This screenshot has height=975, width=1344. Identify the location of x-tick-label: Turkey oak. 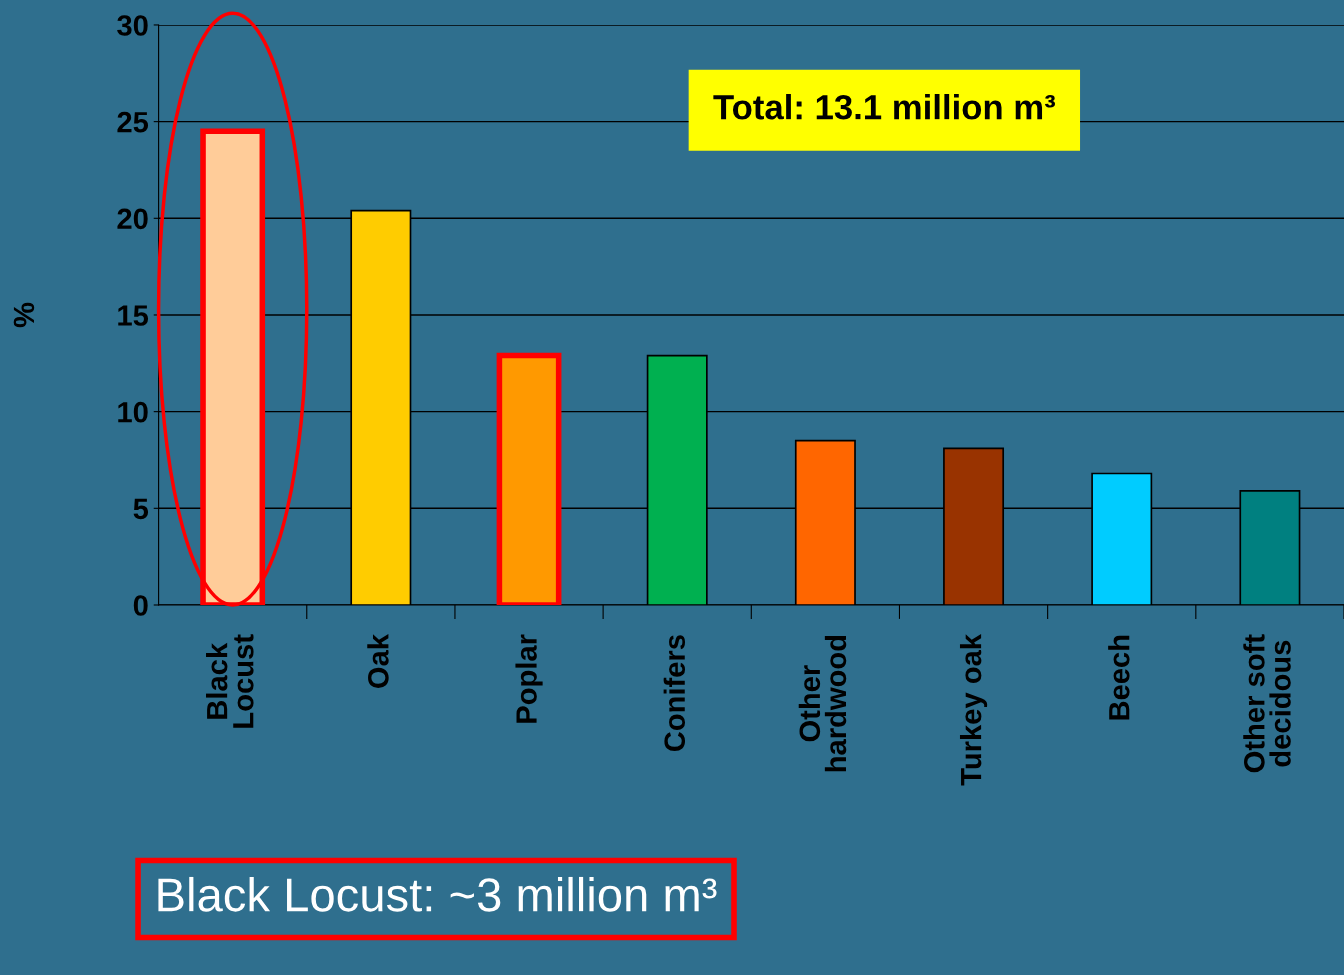
(973, 709).